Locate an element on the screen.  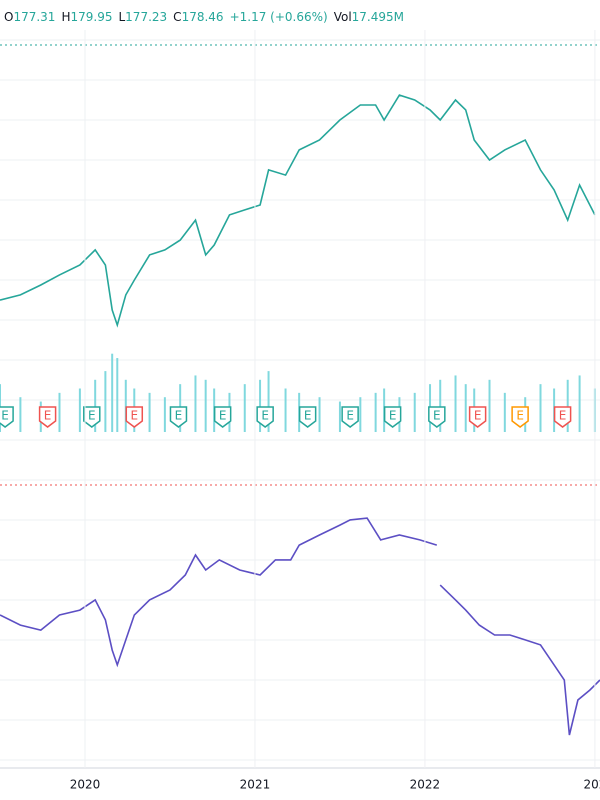
legend-value: 177.31 is located at coordinates (34, 17).